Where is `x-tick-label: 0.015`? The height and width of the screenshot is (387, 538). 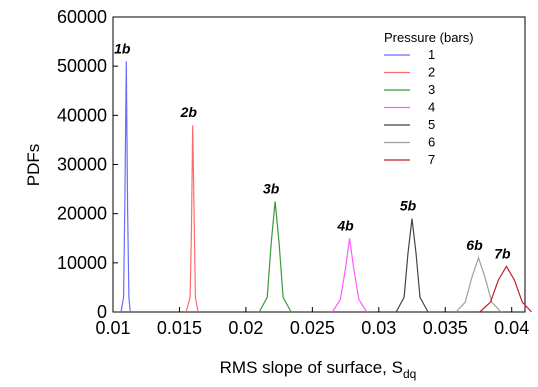 x-tick-label: 0.015 is located at coordinates (179, 328).